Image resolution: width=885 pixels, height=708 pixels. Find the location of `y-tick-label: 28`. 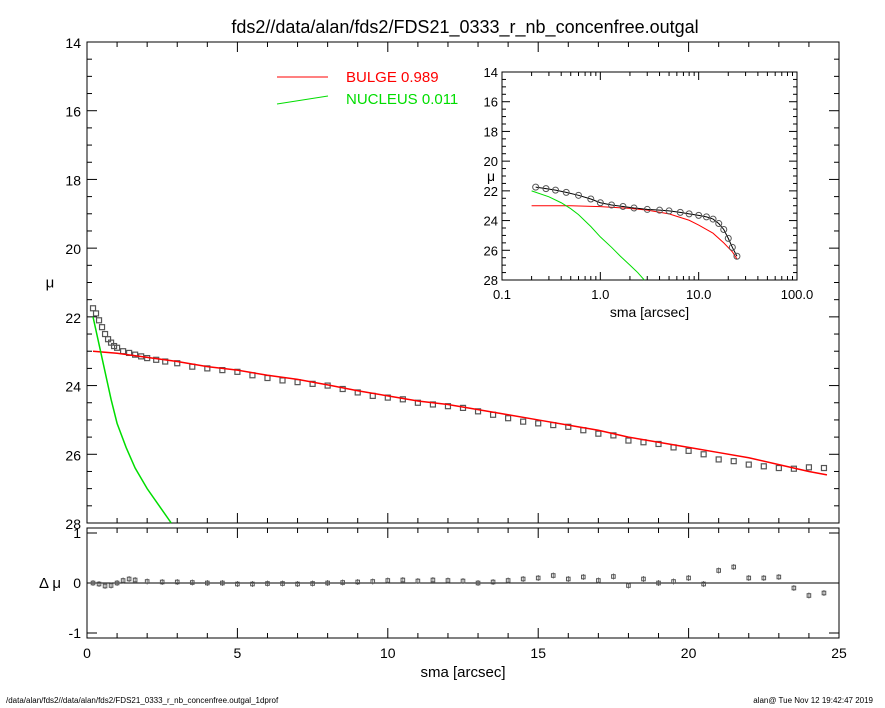

y-tick-label: 28 is located at coordinates (491, 280).